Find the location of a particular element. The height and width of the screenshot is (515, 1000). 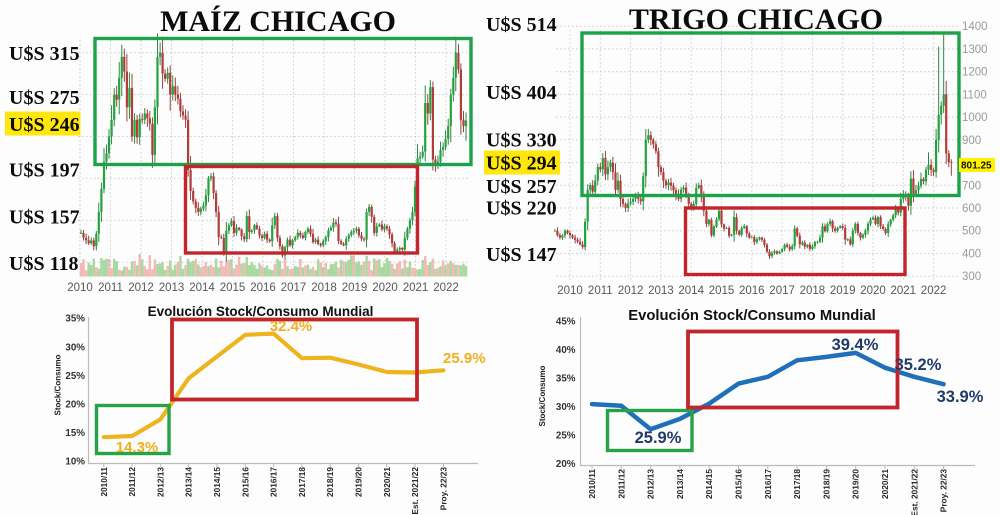

svg-text: TRIGO CHICAGO is located at coordinates (756, 19).